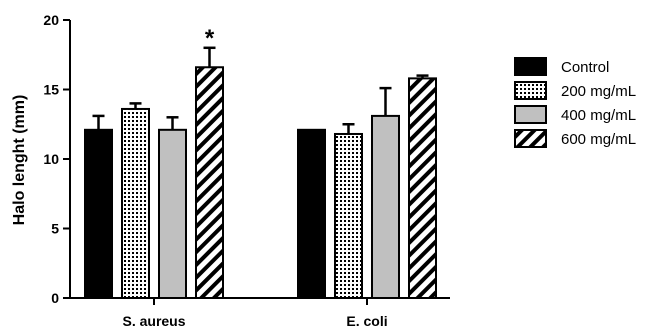 This screenshot has height=326, width=661. I want to click on bar-s-aureus-200-mg-ml, so click(135, 203).